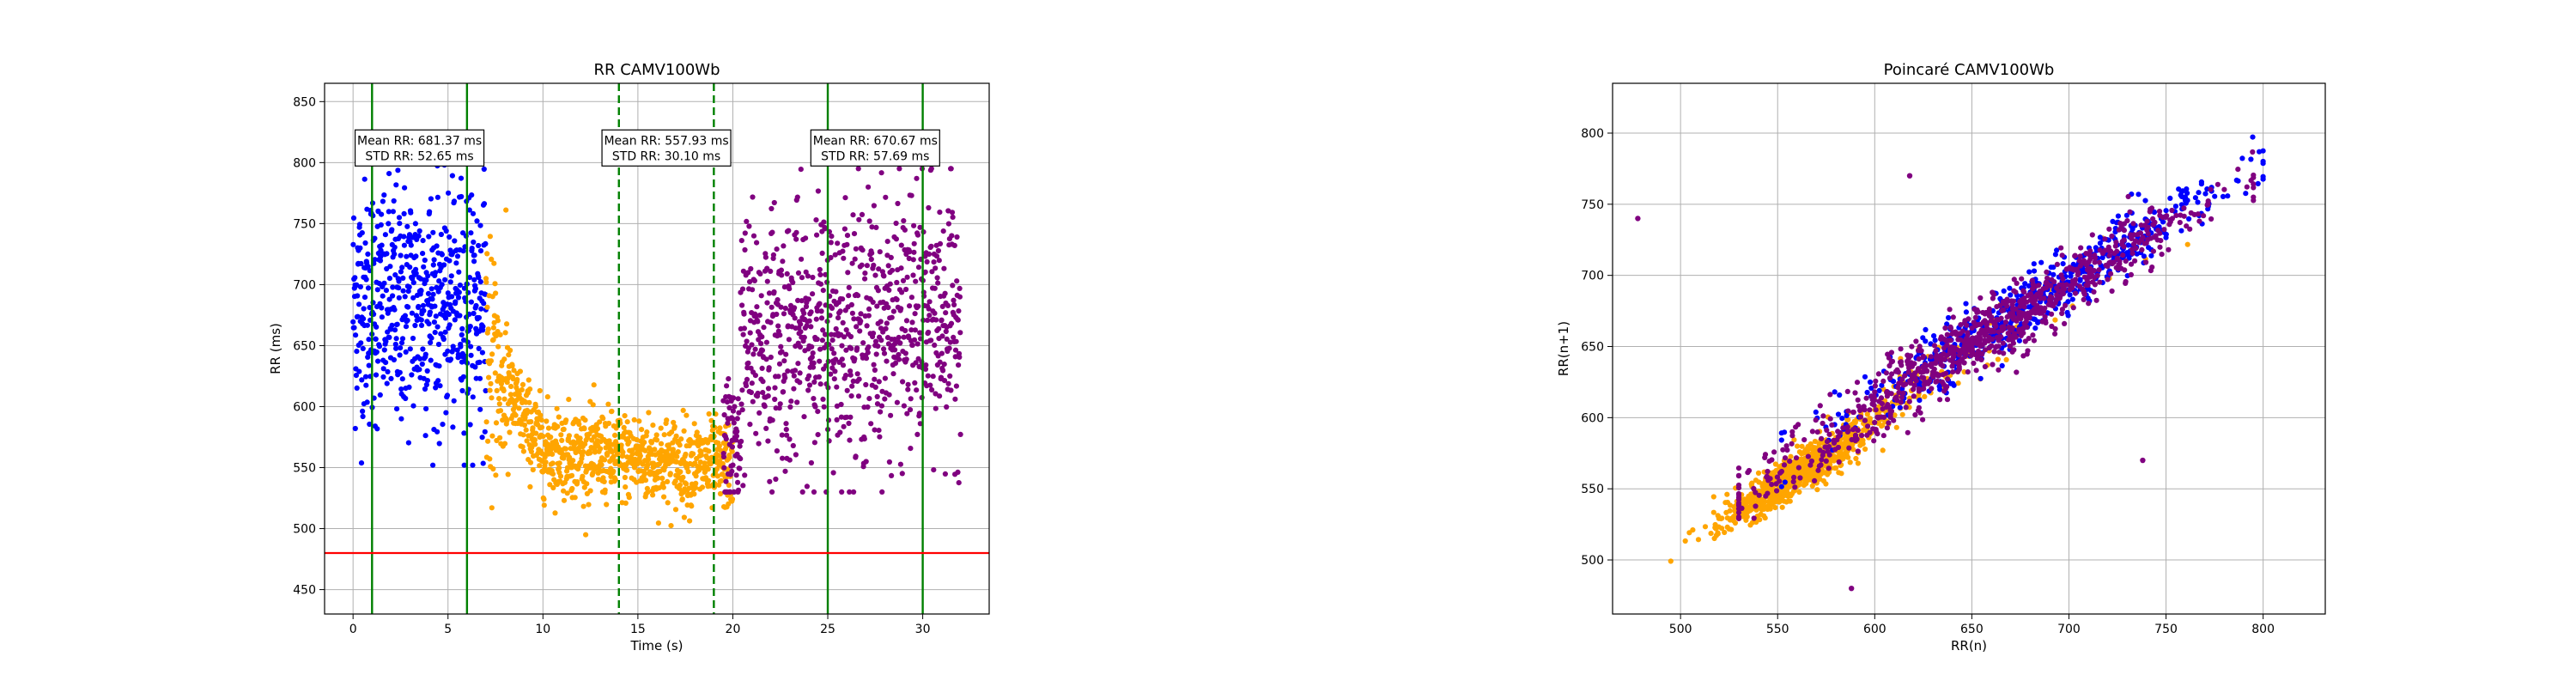 Image resolution: width=2576 pixels, height=687 pixels. Describe the element at coordinates (543, 629) in the screenshot. I see `rr-chart-x-tick-label: 10` at that location.